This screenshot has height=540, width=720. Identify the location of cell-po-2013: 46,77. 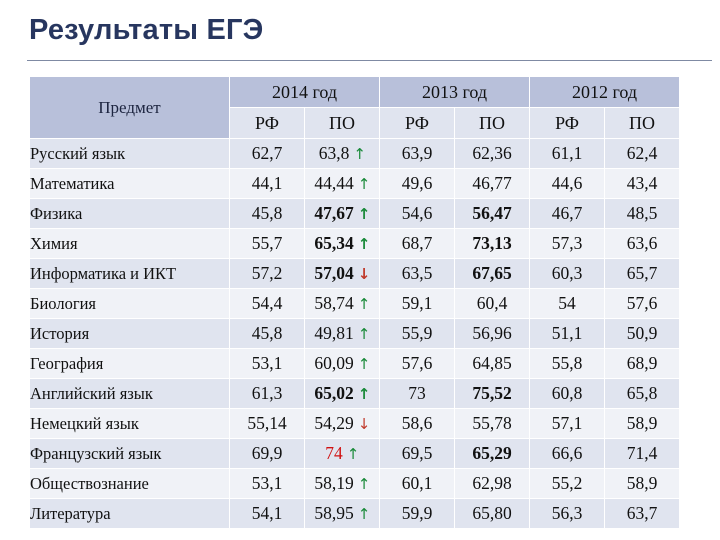
(492, 183).